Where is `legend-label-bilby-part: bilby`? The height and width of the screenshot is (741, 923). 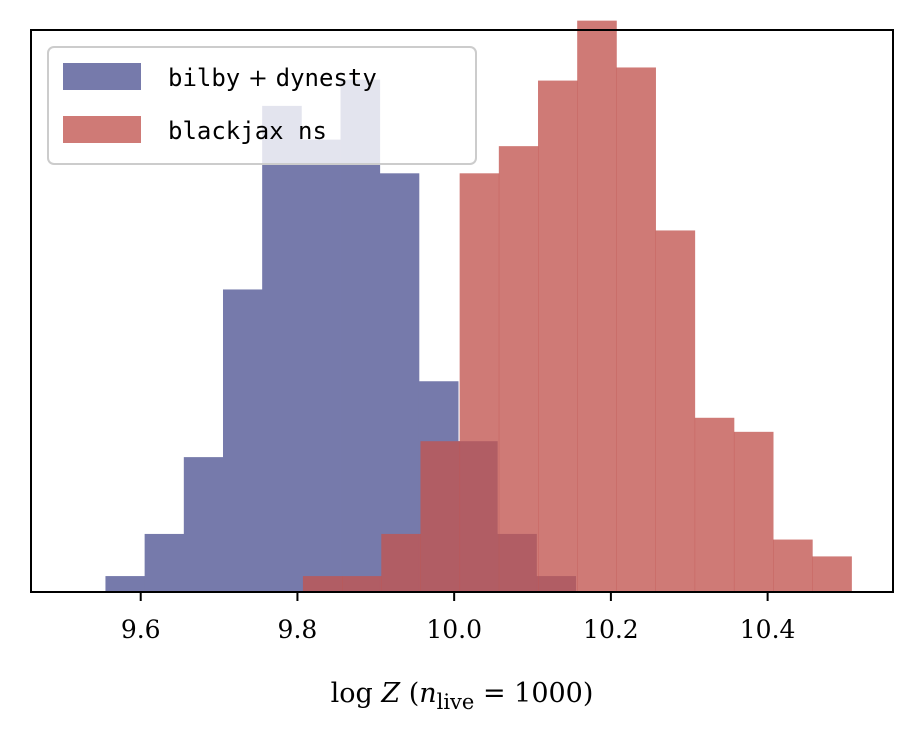
legend-label-bilby-part: bilby is located at coordinates (204, 78).